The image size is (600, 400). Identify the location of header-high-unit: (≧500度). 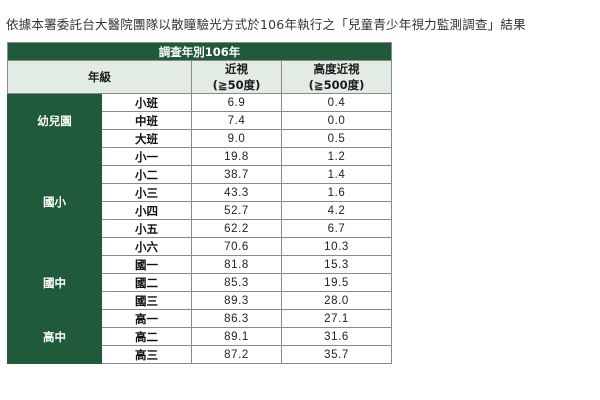
(336, 85).